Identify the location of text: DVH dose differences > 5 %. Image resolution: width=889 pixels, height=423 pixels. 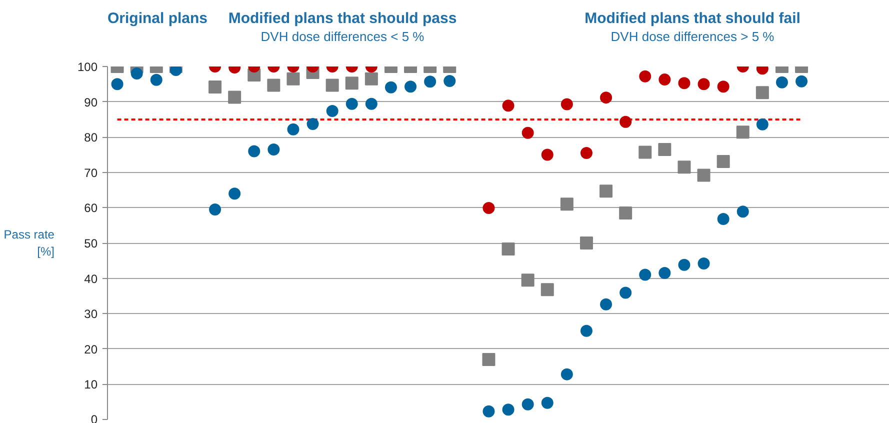
(692, 36).